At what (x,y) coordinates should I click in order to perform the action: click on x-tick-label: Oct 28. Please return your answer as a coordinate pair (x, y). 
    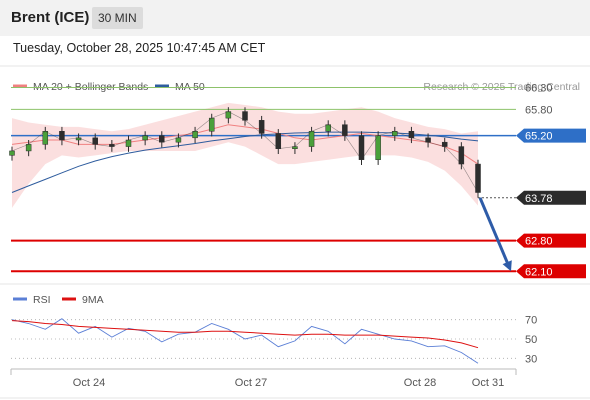
    Looking at the image, I should click on (420, 383).